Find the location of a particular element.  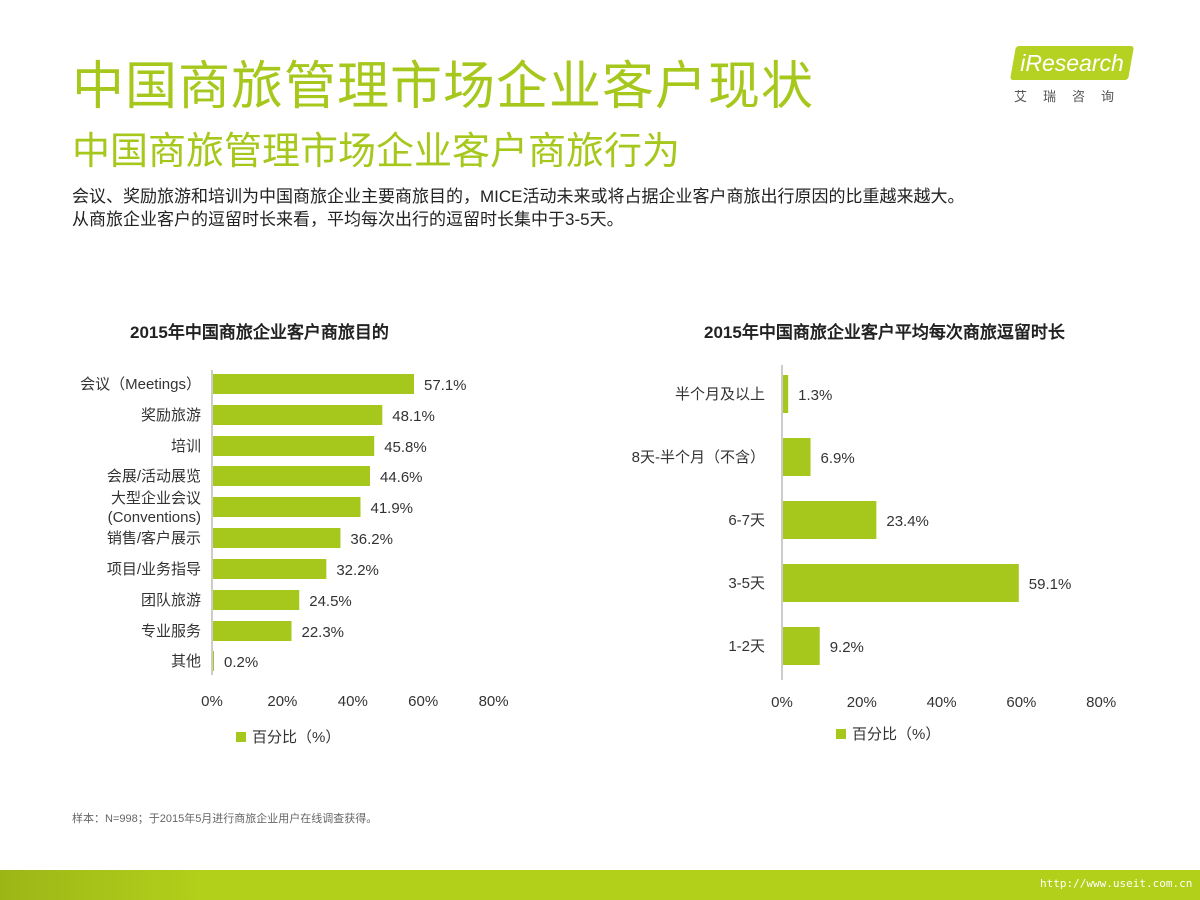

bottom-band is located at coordinates (600, 885).